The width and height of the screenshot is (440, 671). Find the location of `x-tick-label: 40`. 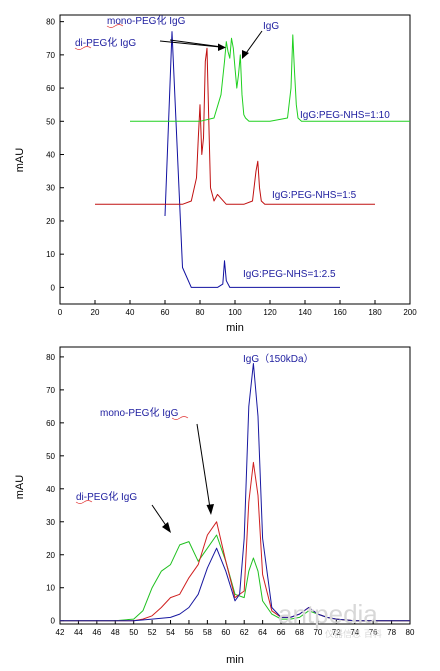

x-tick-label: 40 is located at coordinates (130, 312).